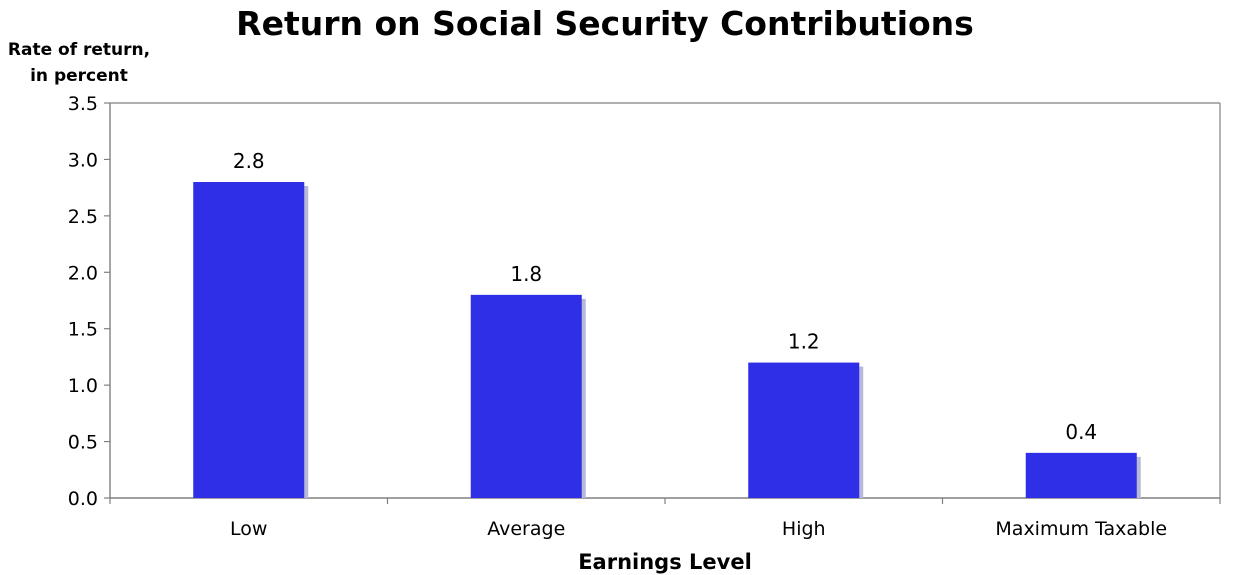 This screenshot has width=1234, height=575. I want to click on chart-title: Return on Social Security Contributions, so click(605, 23).